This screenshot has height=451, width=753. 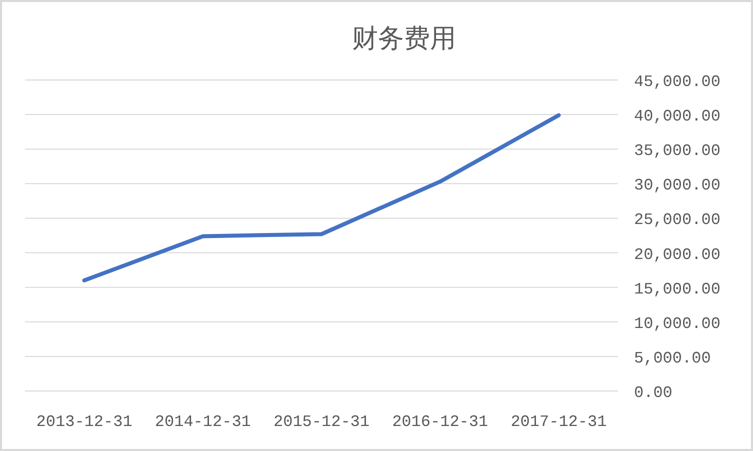 What do you see at coordinates (677, 220) in the screenshot?
I see `y-tick-label: 25,000.00` at bounding box center [677, 220].